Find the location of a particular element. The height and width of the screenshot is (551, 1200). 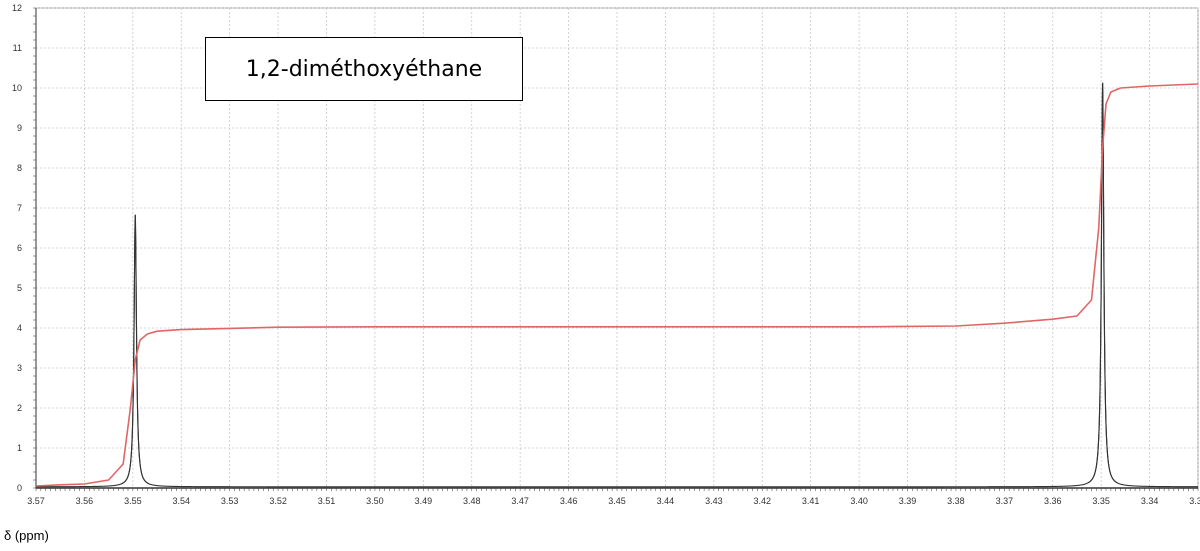

y-tick-label: 0 is located at coordinates (19, 488).